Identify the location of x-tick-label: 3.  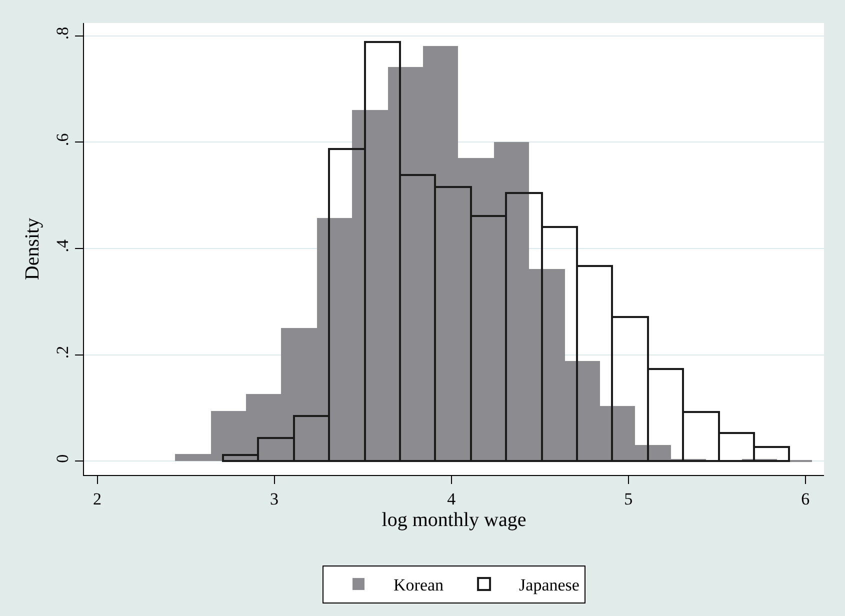
(274, 498).